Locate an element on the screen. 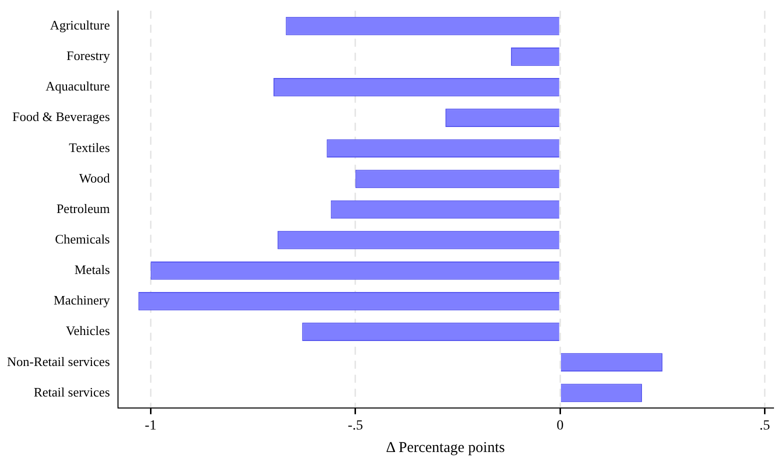  y-tick-label: Machinery is located at coordinates (82, 300).